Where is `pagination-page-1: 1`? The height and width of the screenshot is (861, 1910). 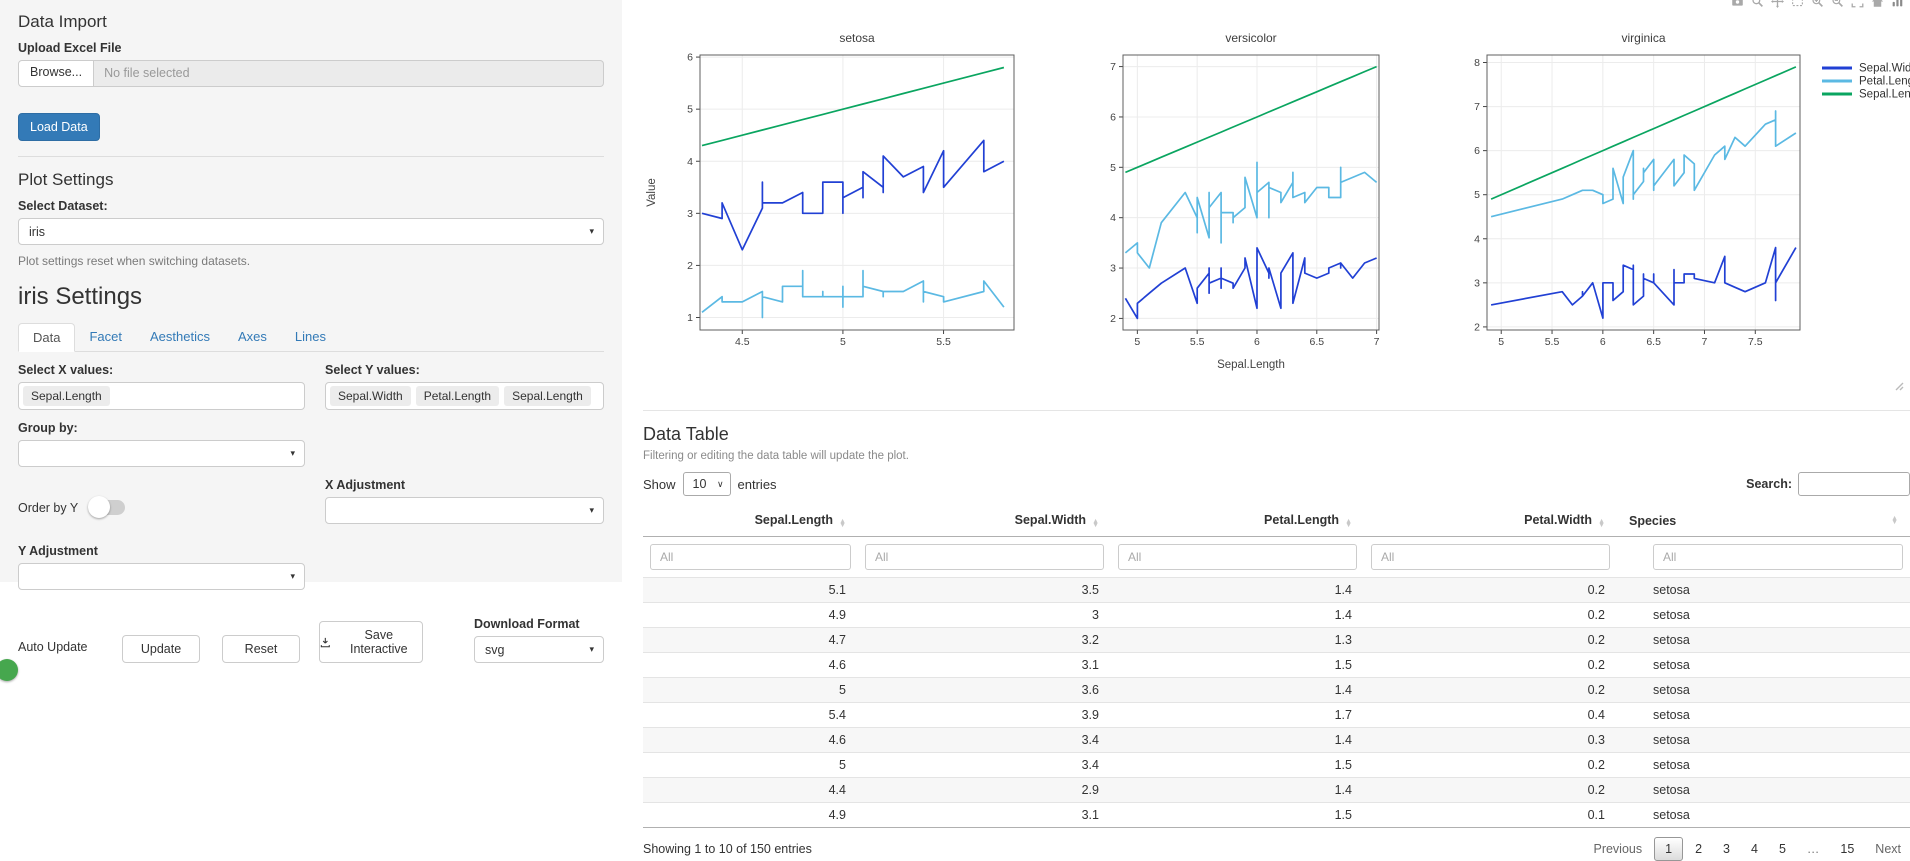 pagination-page-1: 1 is located at coordinates (1669, 848).